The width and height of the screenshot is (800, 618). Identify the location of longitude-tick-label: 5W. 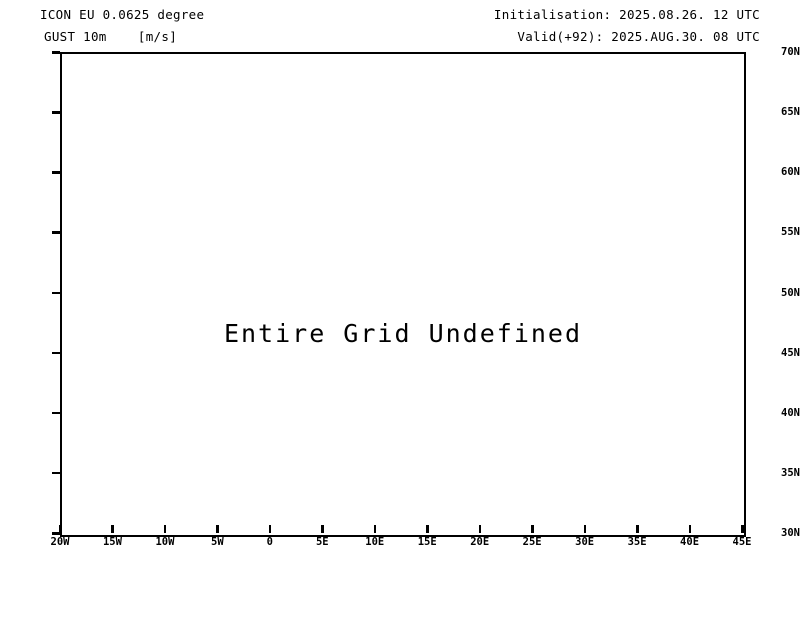
(217, 542).